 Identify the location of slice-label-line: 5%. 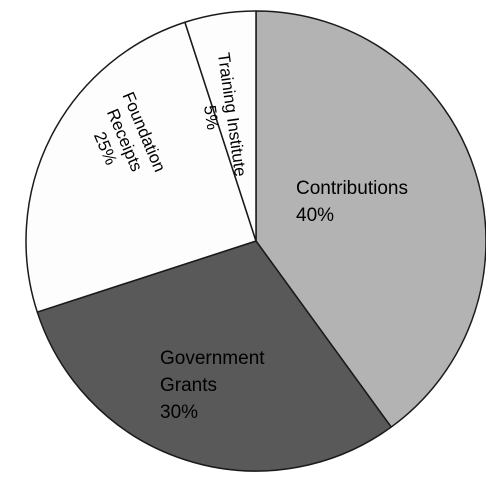
(211, 117).